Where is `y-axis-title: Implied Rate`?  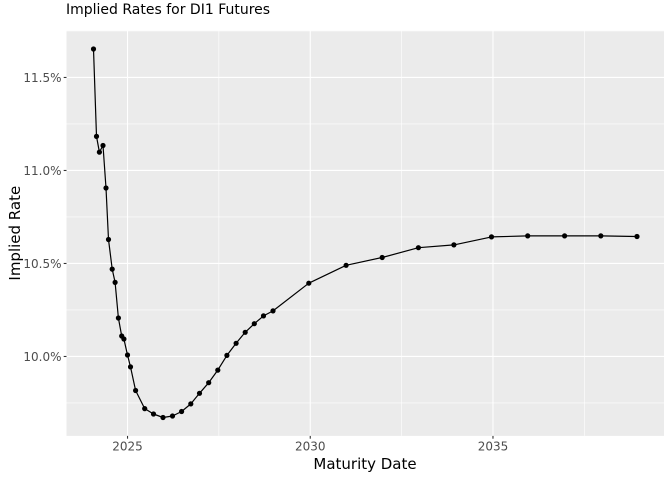
y-axis-title: Implied Rate is located at coordinates (15, 233).